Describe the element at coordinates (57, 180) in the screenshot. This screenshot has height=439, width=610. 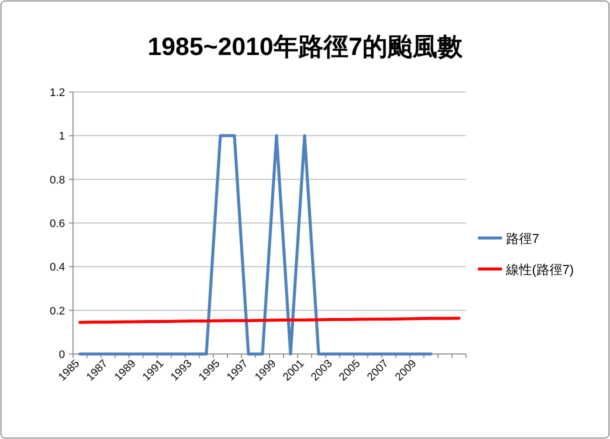
I see `y-tick-label: 0.8` at that location.